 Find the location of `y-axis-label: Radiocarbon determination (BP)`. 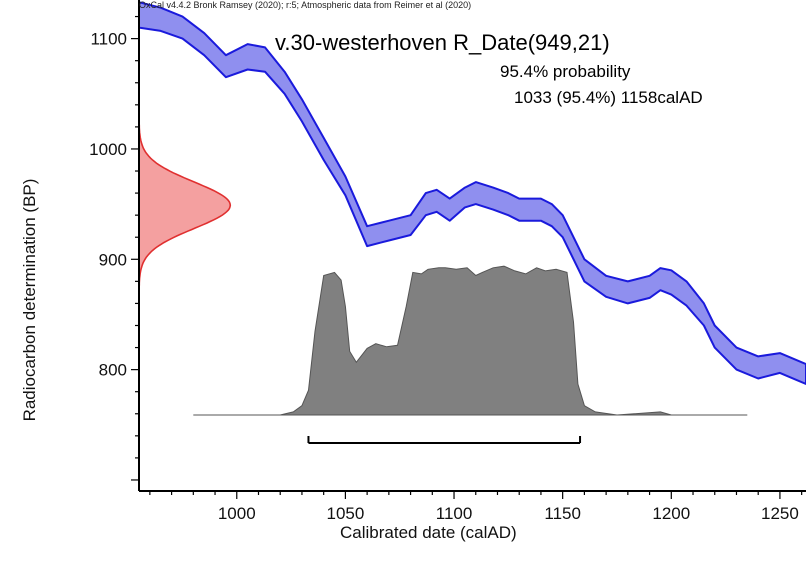

y-axis-label: Radiocarbon determination (BP) is located at coordinates (29, 300).